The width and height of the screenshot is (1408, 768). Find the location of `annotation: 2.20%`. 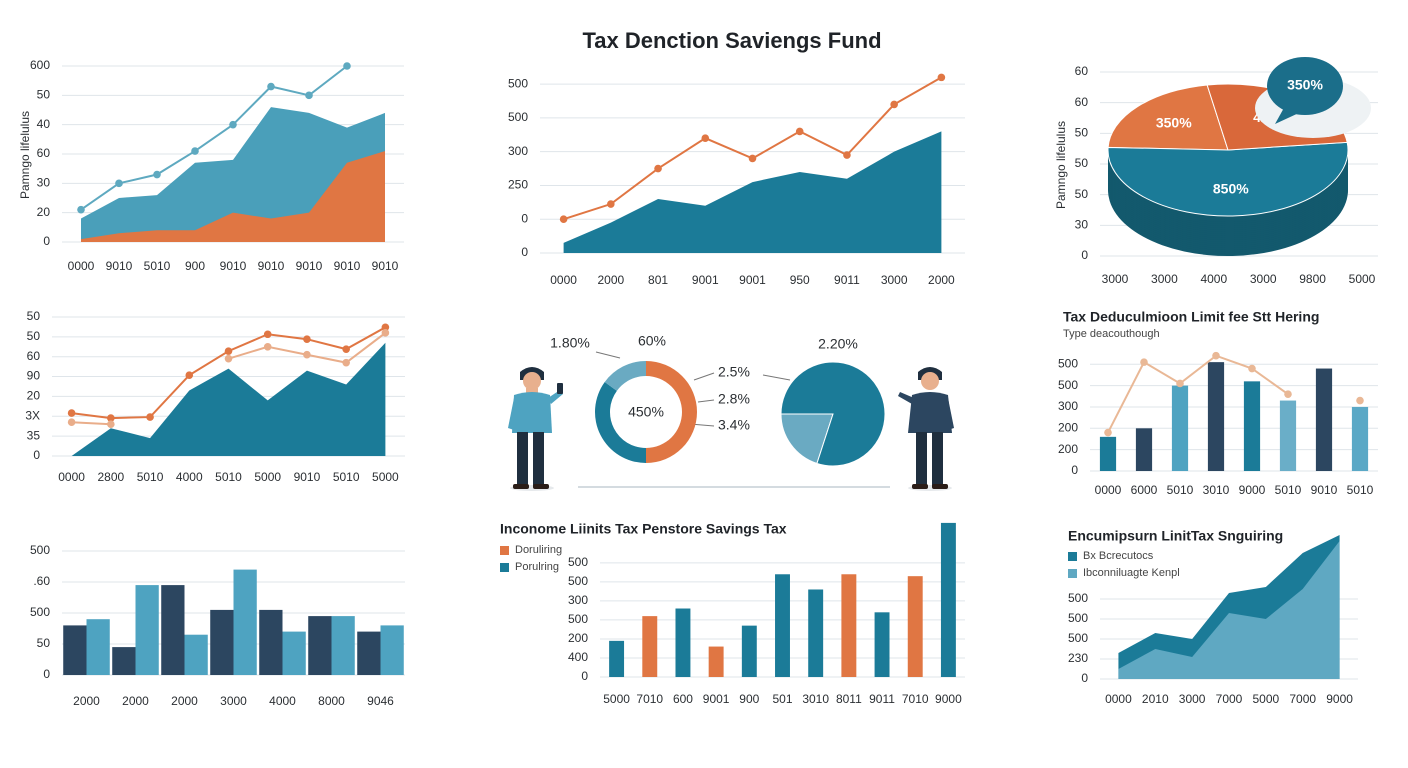

annotation: 2.20% is located at coordinates (838, 344).